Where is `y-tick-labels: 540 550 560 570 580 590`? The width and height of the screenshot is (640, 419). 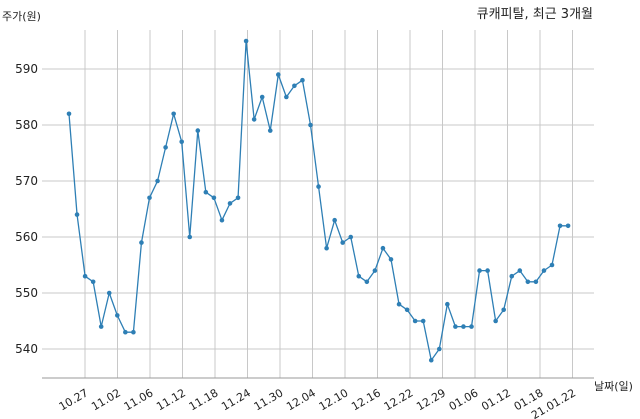
y-tick-labels: 540 550 560 570 580 590 is located at coordinates (26, 209).